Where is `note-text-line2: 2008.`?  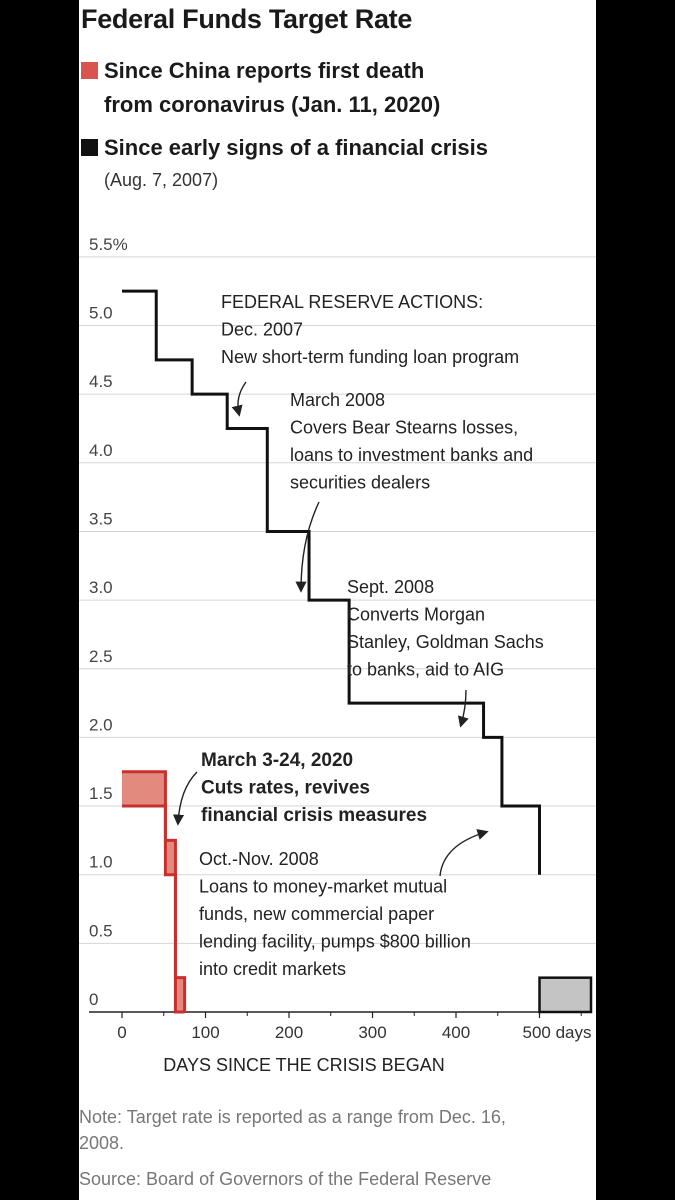 note-text-line2: 2008. is located at coordinates (102, 1143).